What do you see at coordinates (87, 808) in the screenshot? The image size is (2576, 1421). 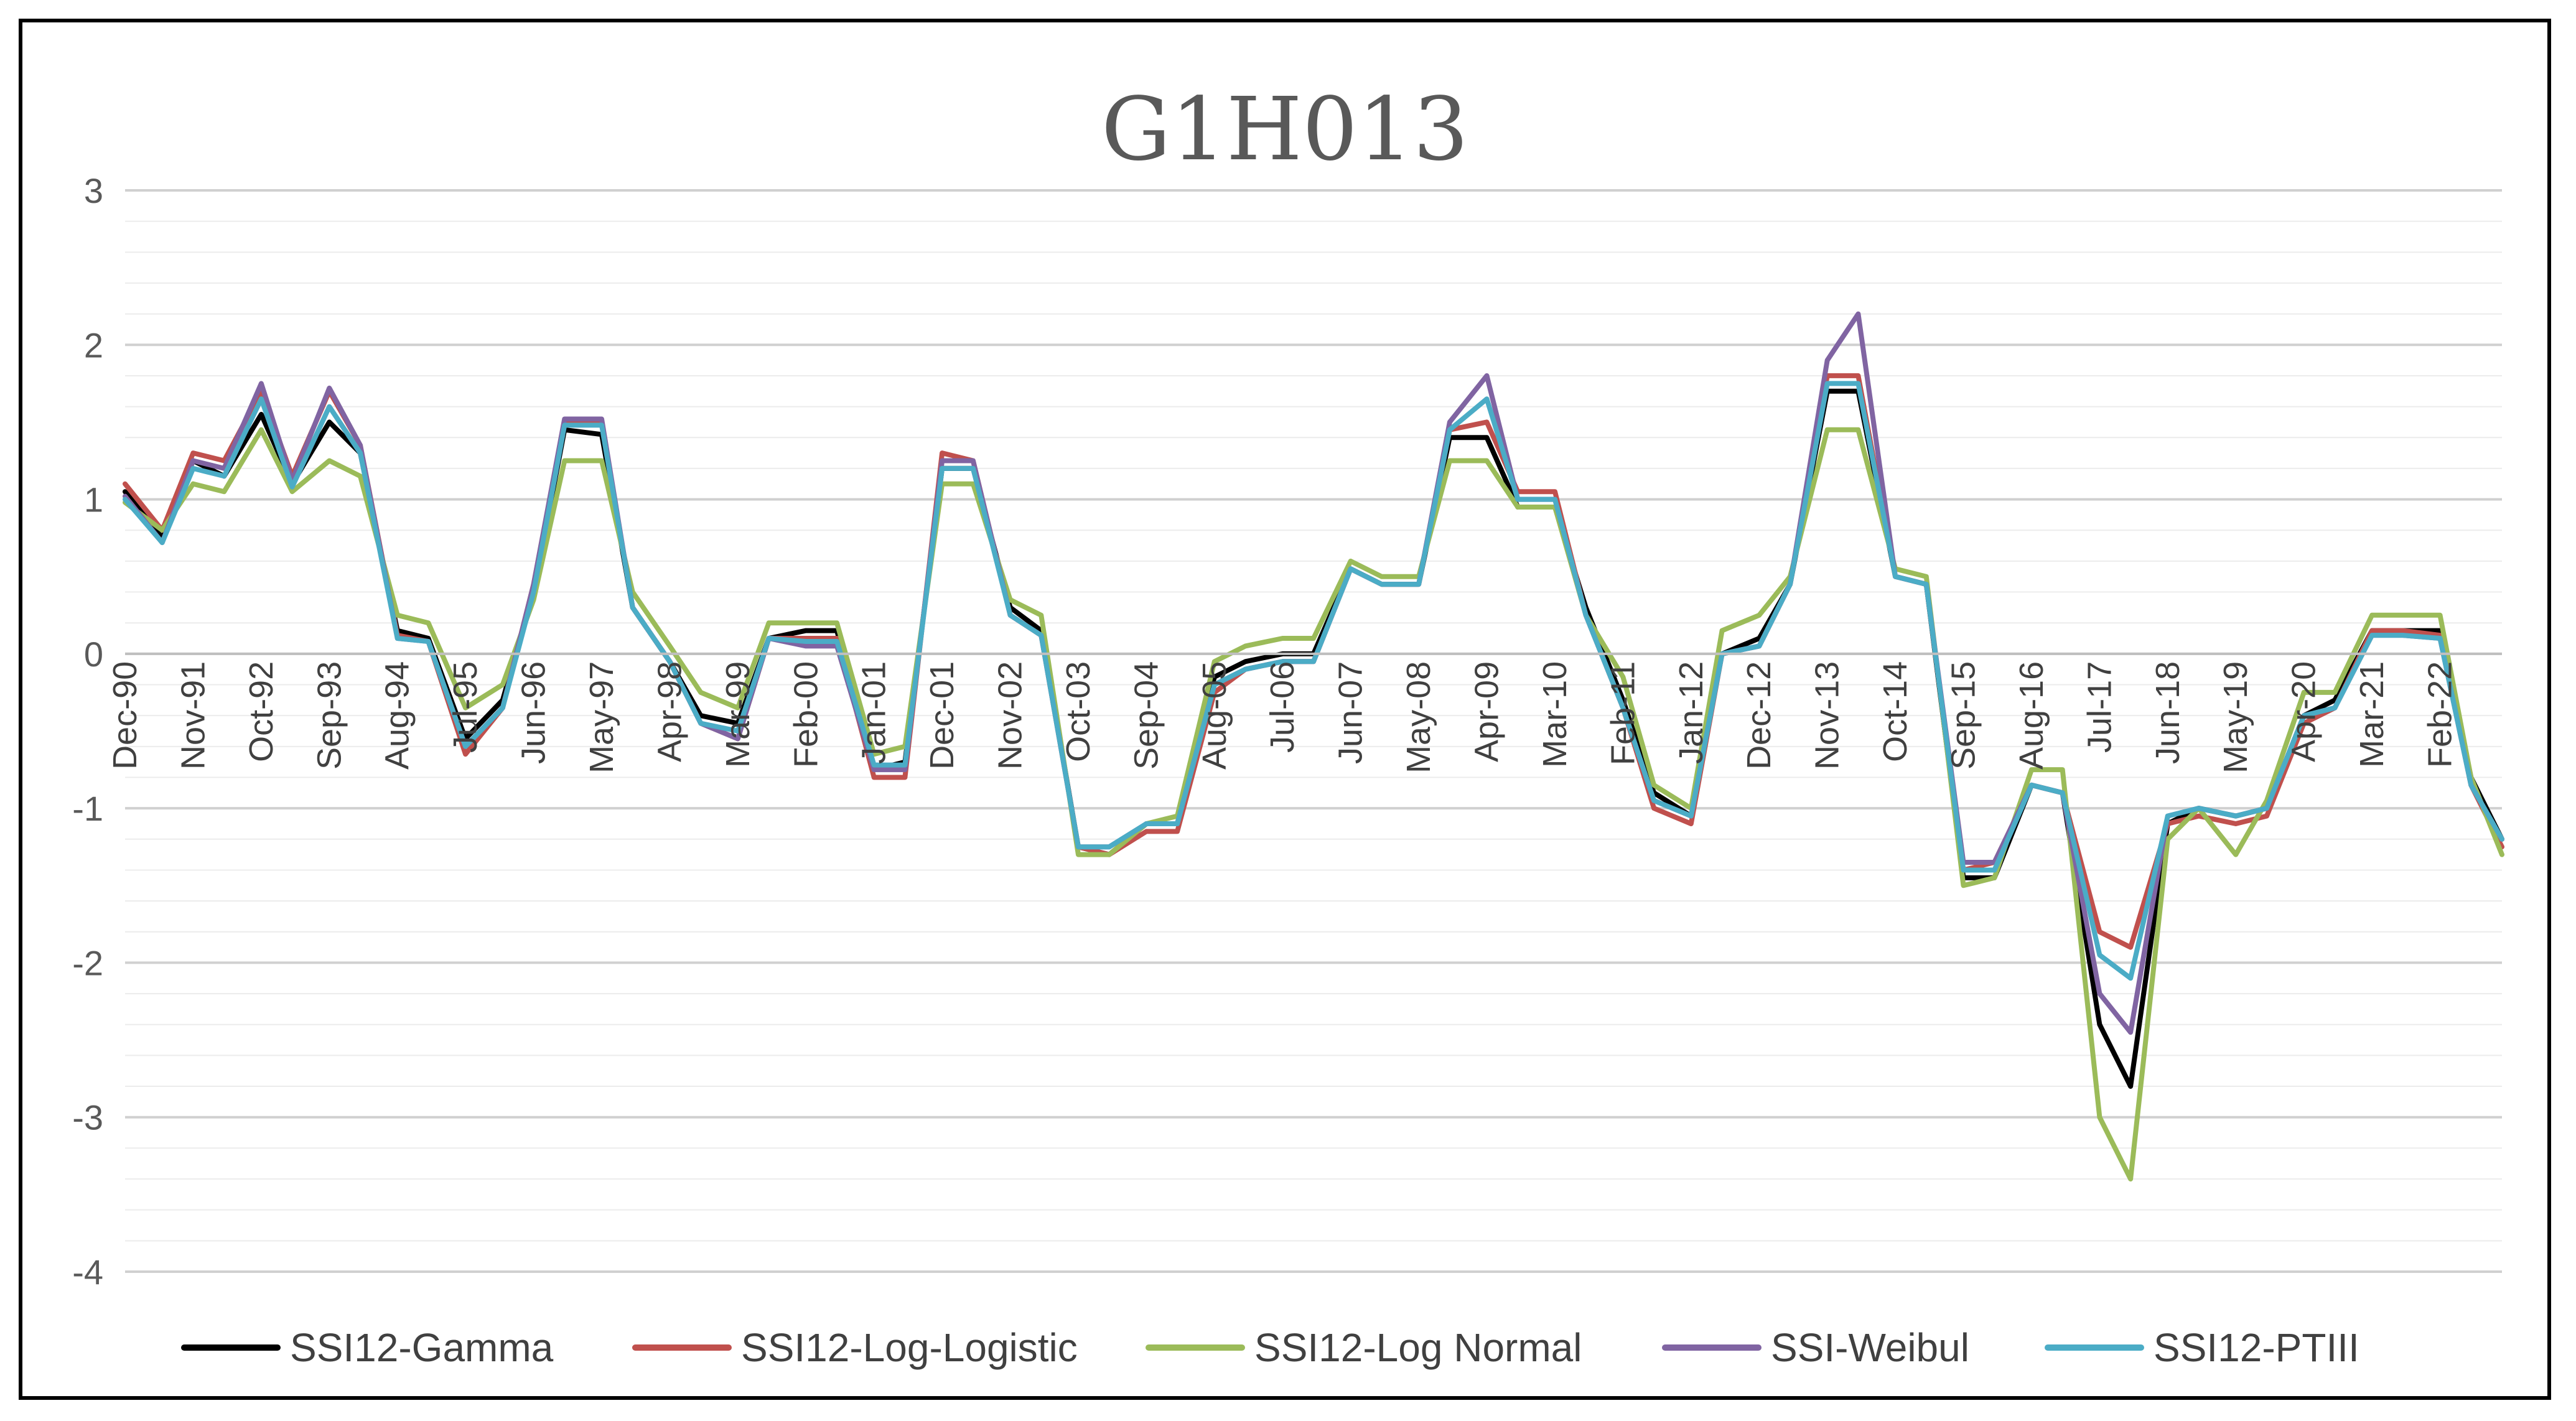 I see `y-tick-label: -1` at bounding box center [87, 808].